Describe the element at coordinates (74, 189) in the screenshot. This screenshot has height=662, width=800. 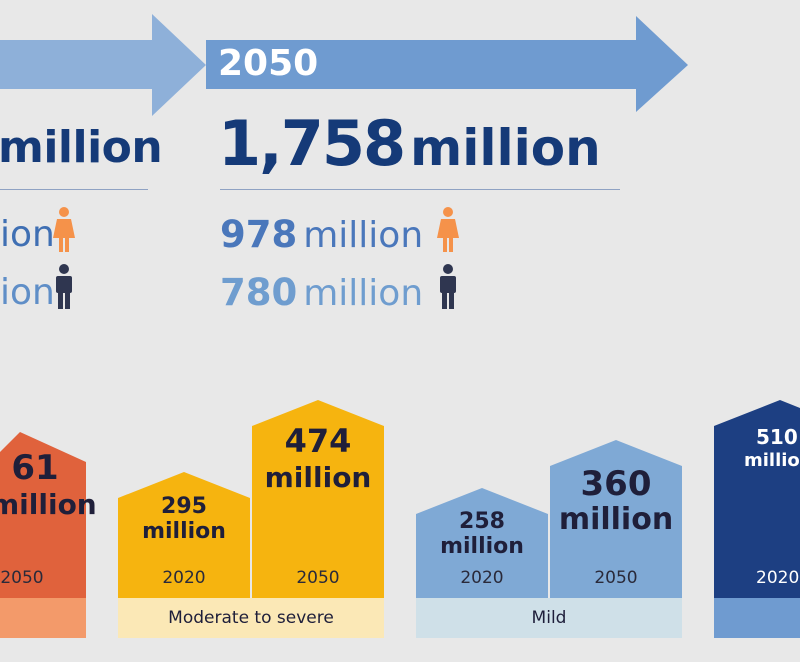
I see `left-divider` at that location.